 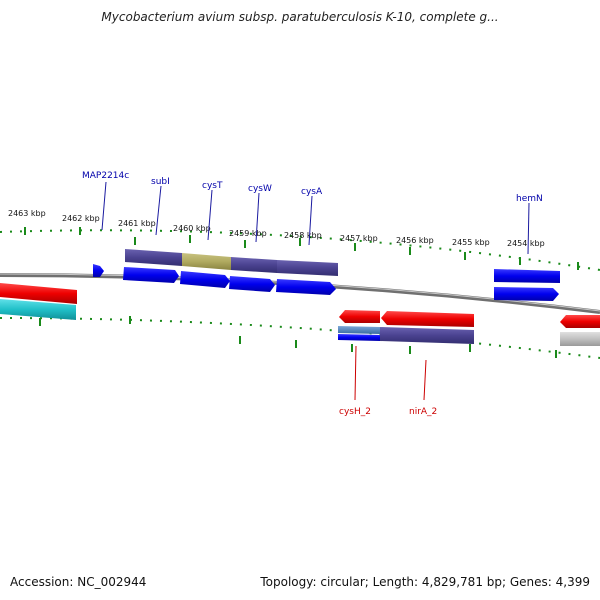 What do you see at coordinates (27, 213) in the screenshot?
I see `tick-label: 2463 kbp` at bounding box center [27, 213].